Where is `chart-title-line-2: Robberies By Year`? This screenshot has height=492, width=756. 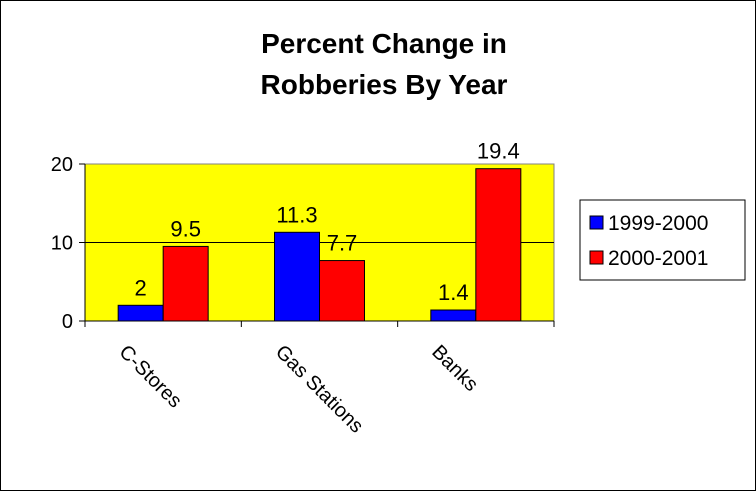
chart-title-line-2: Robberies By Year is located at coordinates (384, 84).